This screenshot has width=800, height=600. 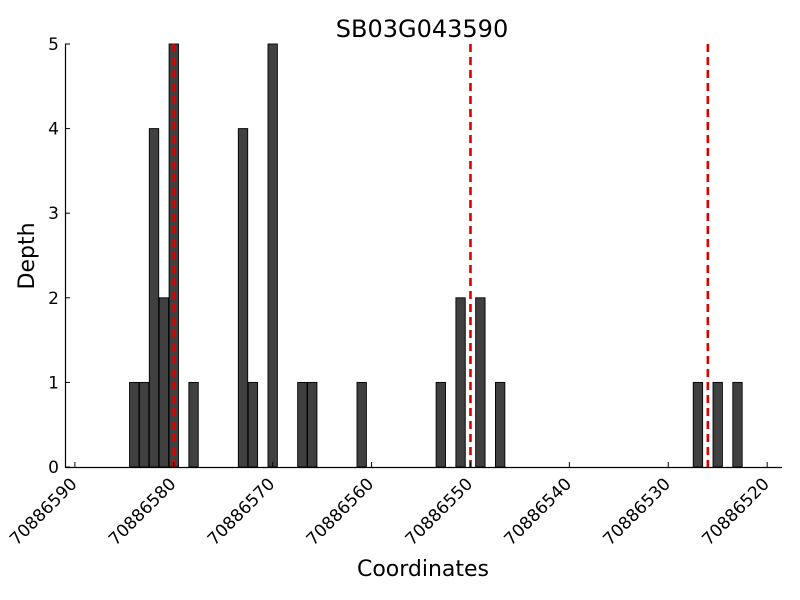 What do you see at coordinates (53, 130) in the screenshot?
I see `y-tick-label: 4` at bounding box center [53, 130].